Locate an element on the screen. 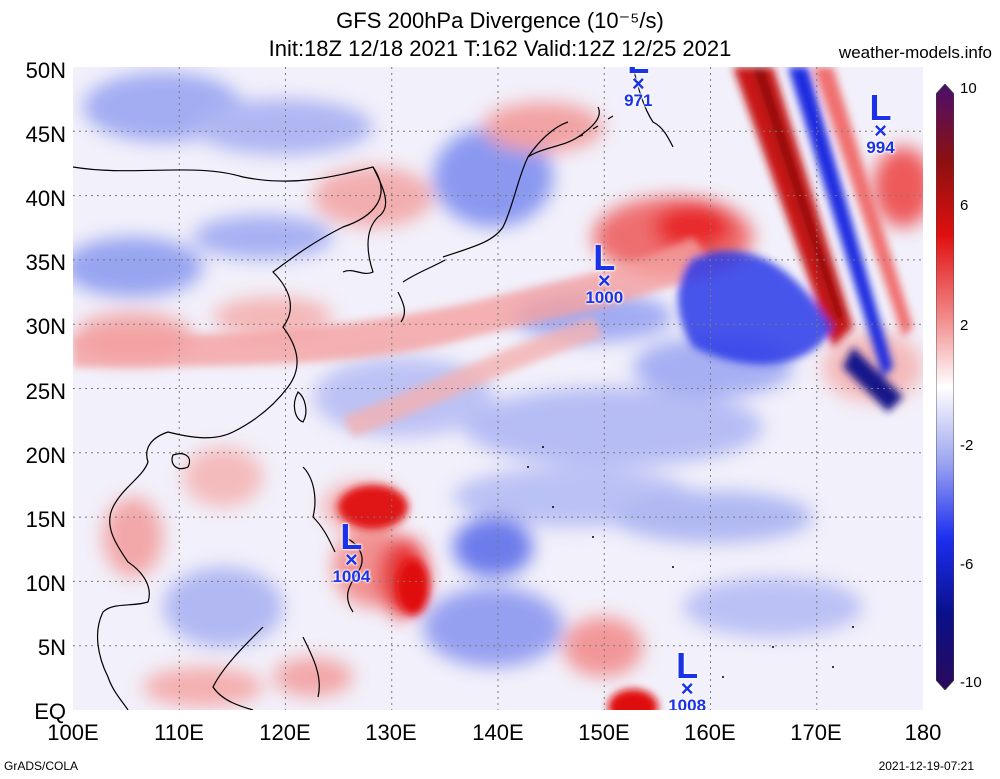  low-pressure-marker: L × 1000 is located at coordinates (604, 272).